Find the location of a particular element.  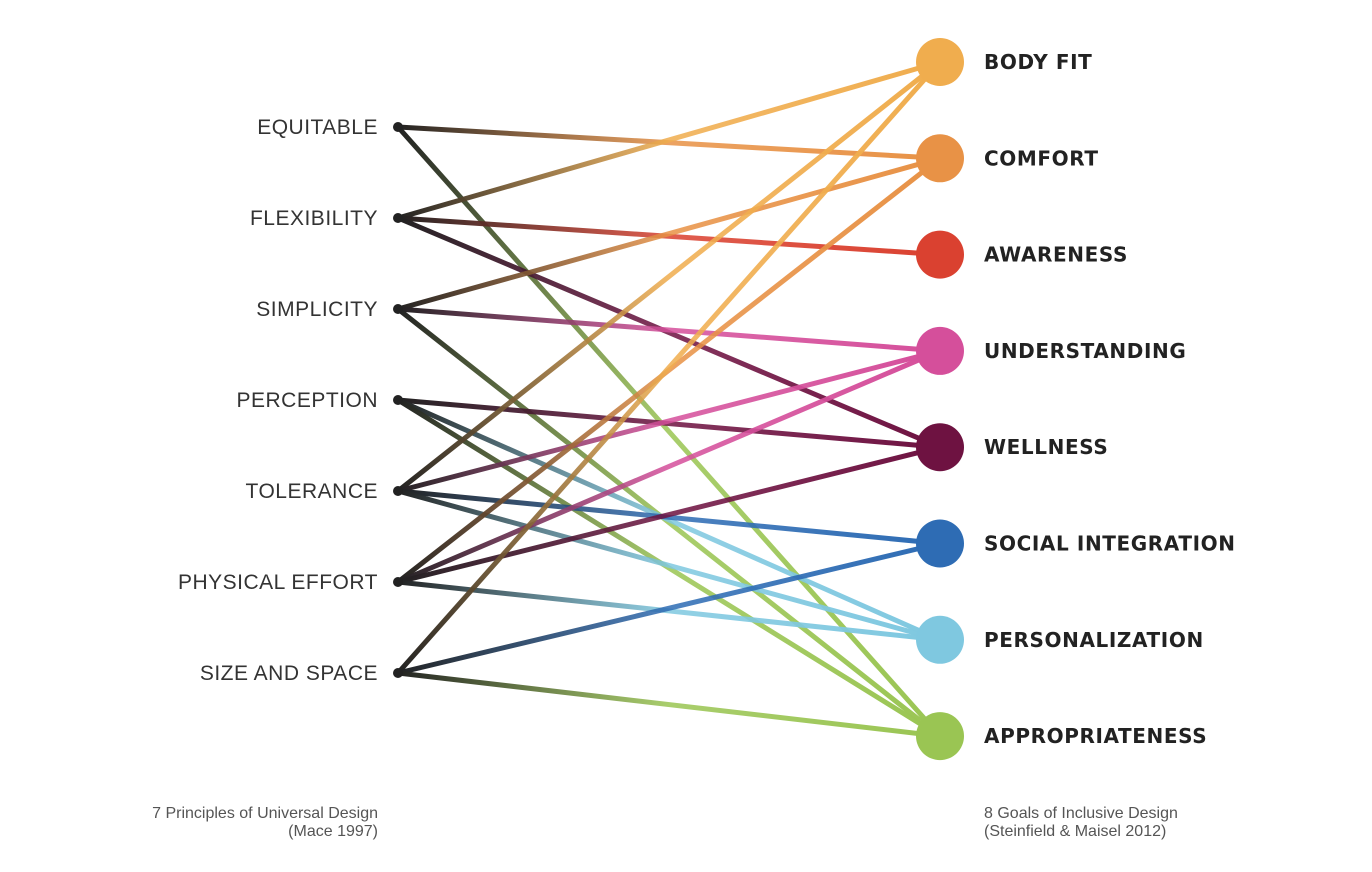

link-flexibility-to-wellness is located at coordinates (669, 332).